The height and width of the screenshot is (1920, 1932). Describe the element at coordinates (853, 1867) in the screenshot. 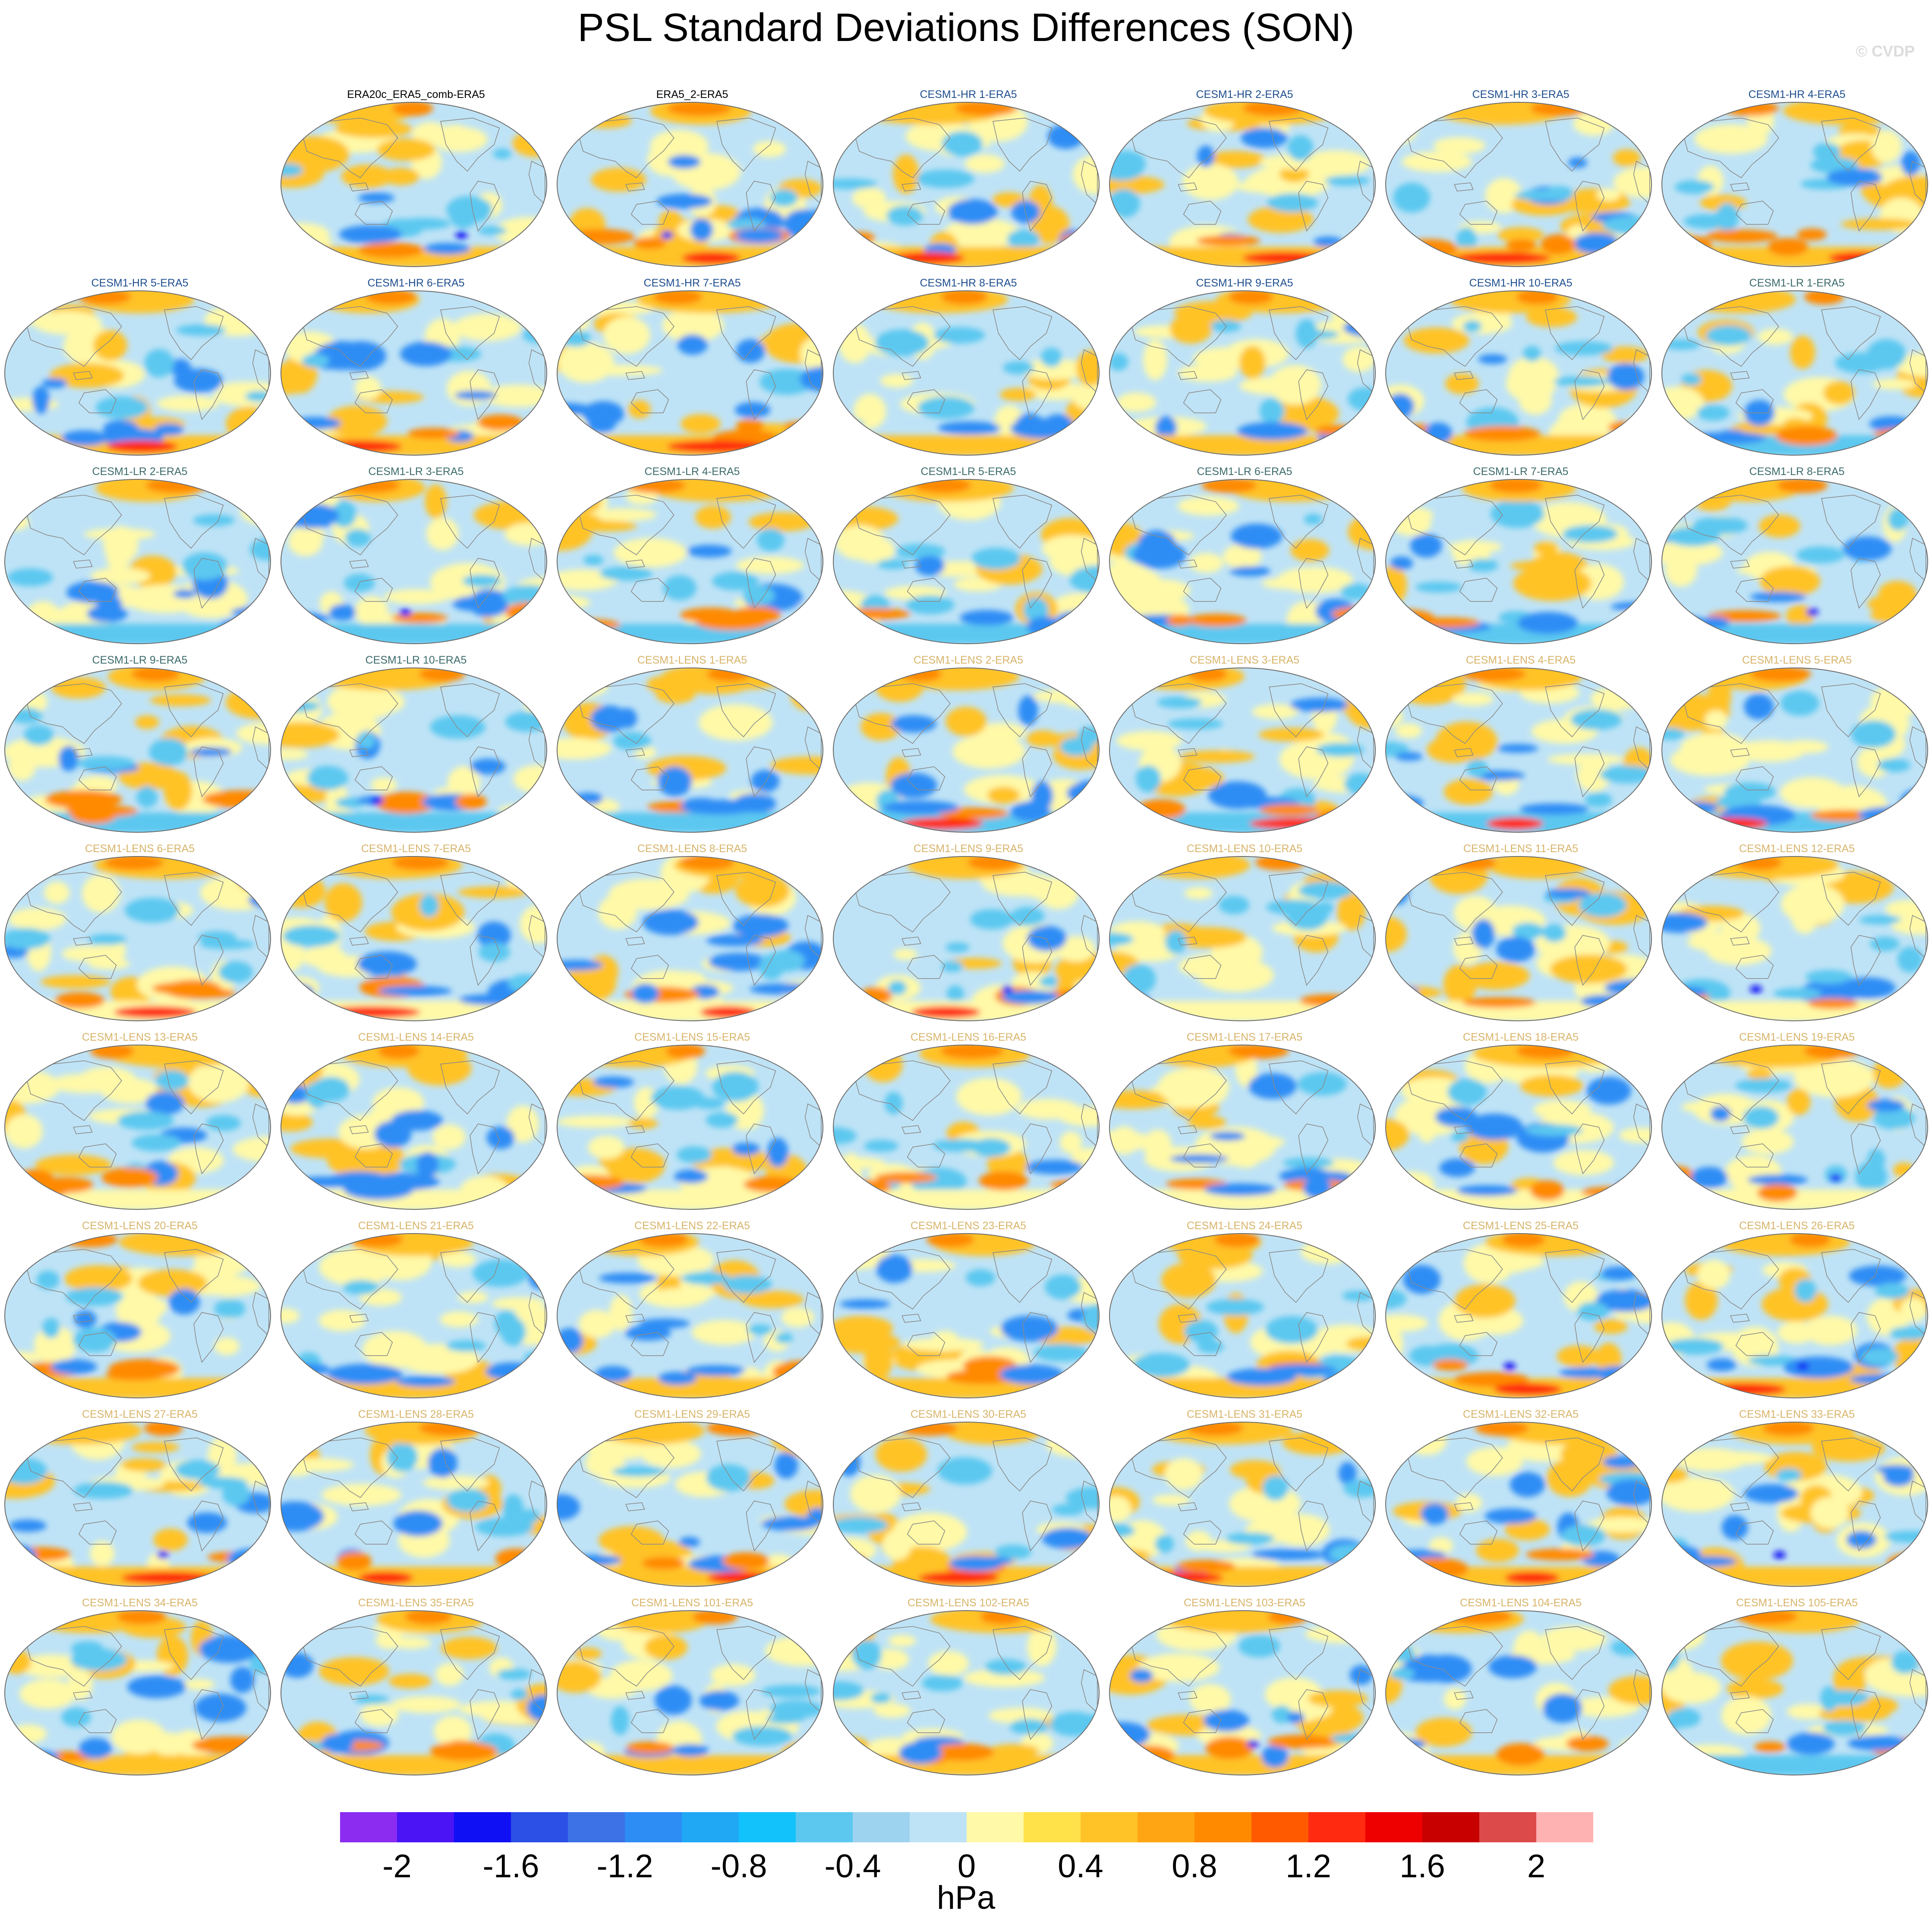

I see `colorbar-tick-label: -0.4` at that location.